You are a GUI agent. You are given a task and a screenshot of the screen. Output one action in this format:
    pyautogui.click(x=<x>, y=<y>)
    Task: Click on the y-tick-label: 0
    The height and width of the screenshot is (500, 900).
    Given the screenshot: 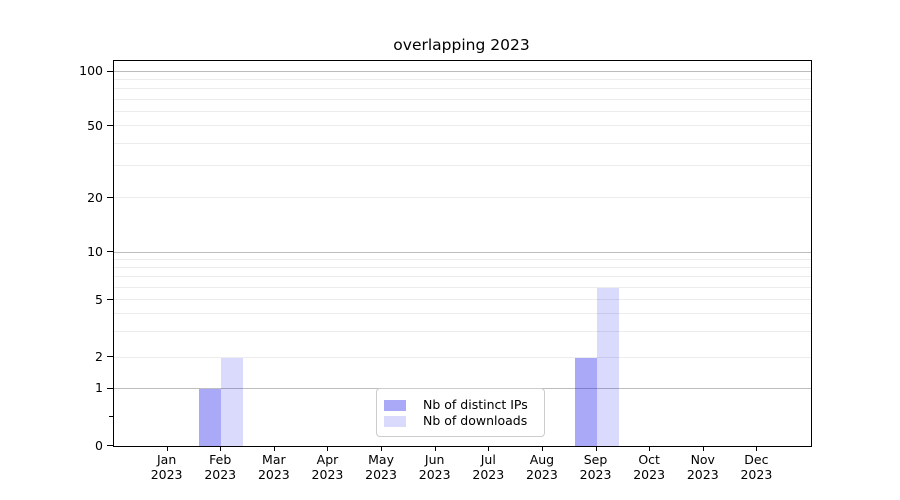 What is the action you would take?
    pyautogui.click(x=99, y=445)
    